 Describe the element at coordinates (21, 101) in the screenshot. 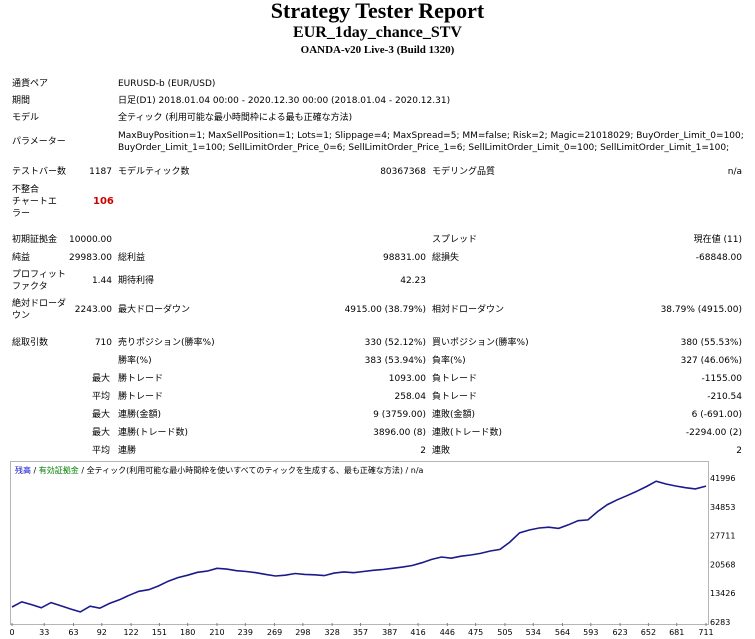

I see `period-label: 期間` at that location.